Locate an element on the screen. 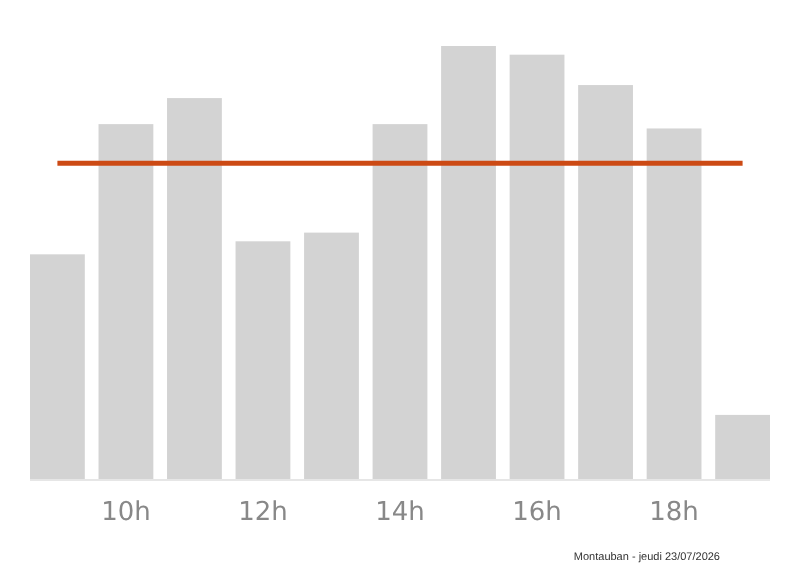 The image size is (800, 572). x-tick-label: 12h is located at coordinates (263, 513).